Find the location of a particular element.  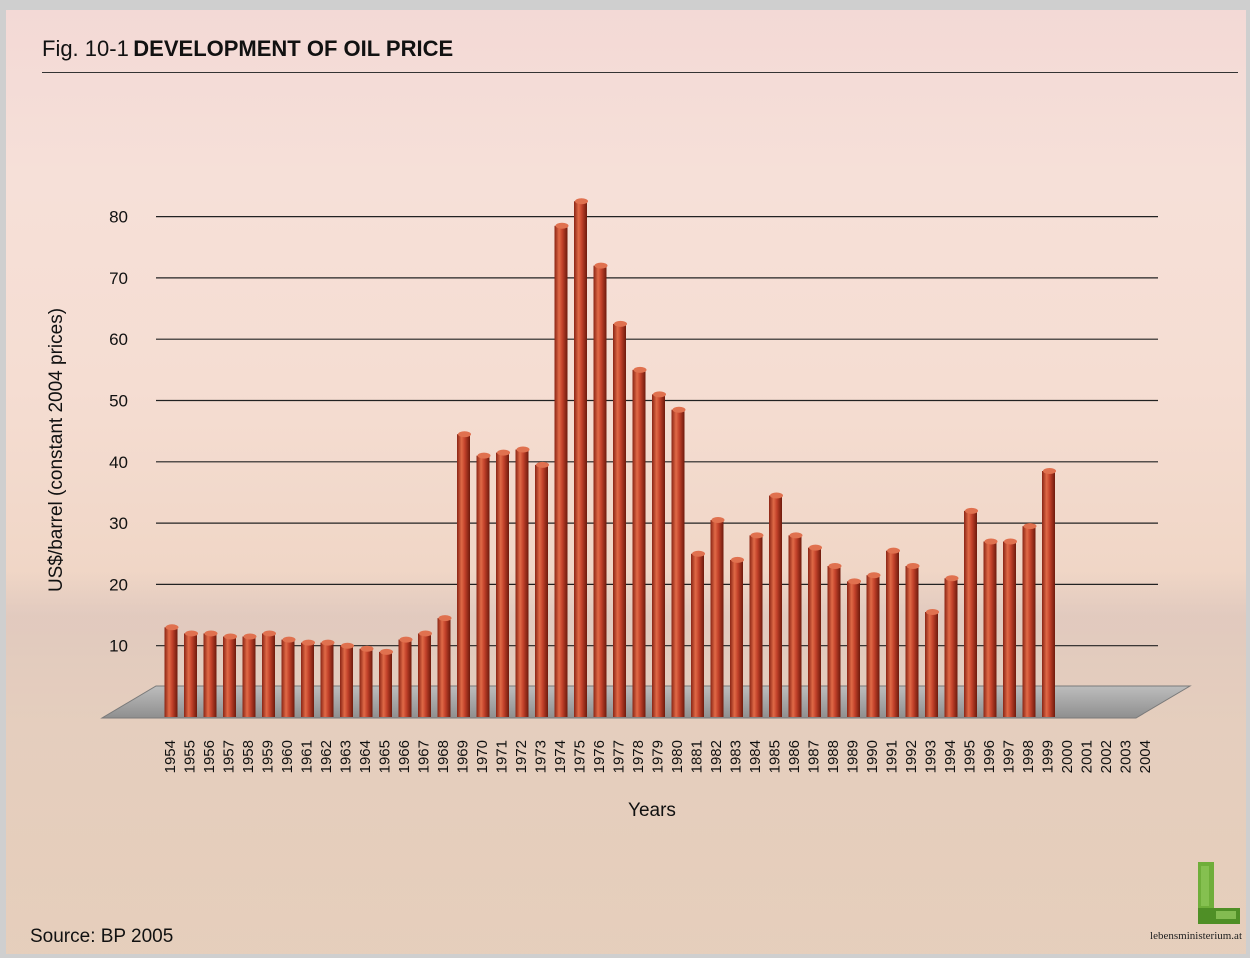

bar-1970 is located at coordinates (483, 584).